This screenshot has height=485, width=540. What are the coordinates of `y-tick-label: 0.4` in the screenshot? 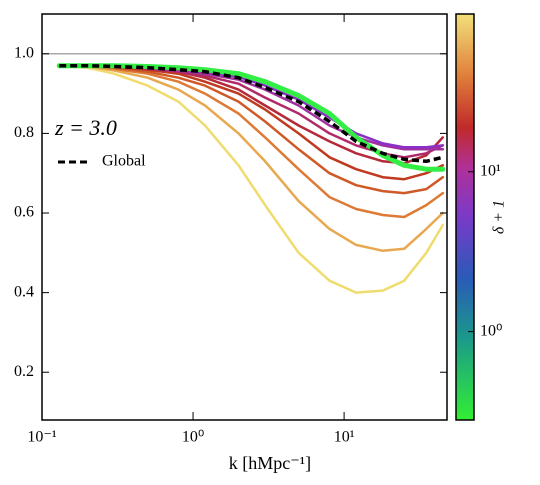 It's located at (24, 291).